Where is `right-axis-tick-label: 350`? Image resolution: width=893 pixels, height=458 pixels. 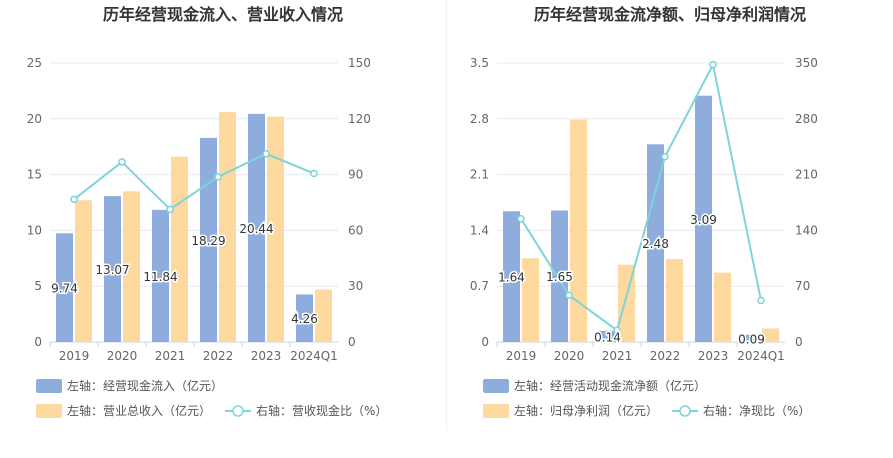
right-axis-tick-label: 350 is located at coordinates (806, 63).